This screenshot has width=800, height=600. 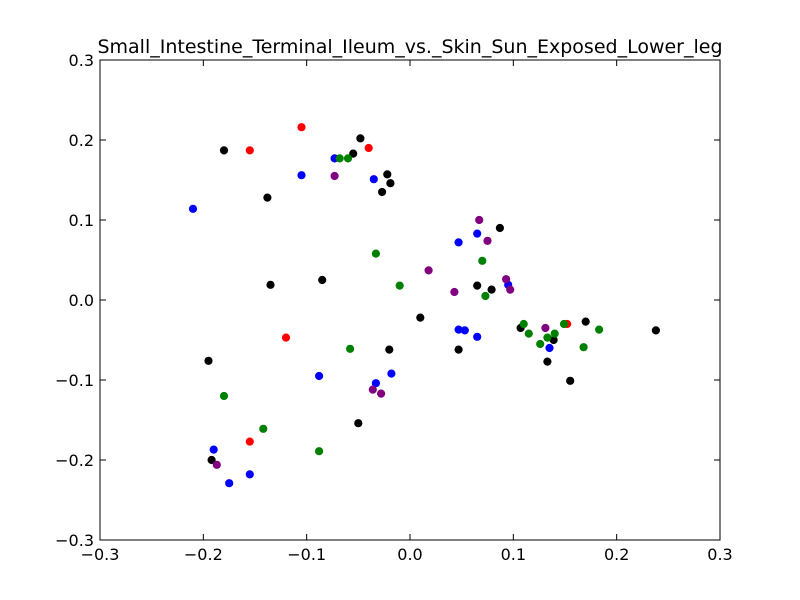 I want to click on y-tick-label-3: 0.0, so click(x=81, y=300).